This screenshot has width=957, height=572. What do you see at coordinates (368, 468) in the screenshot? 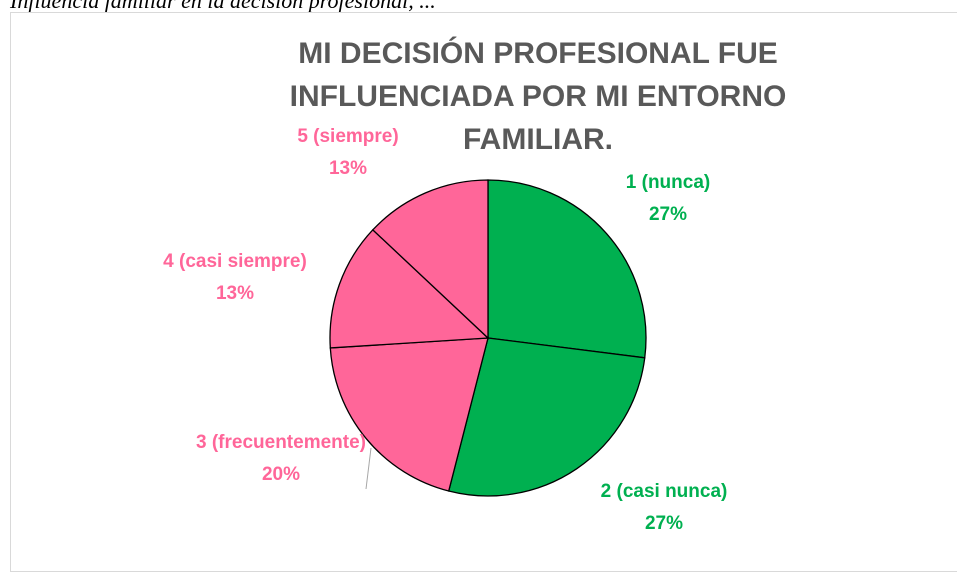
I see `leader-line` at bounding box center [368, 468].